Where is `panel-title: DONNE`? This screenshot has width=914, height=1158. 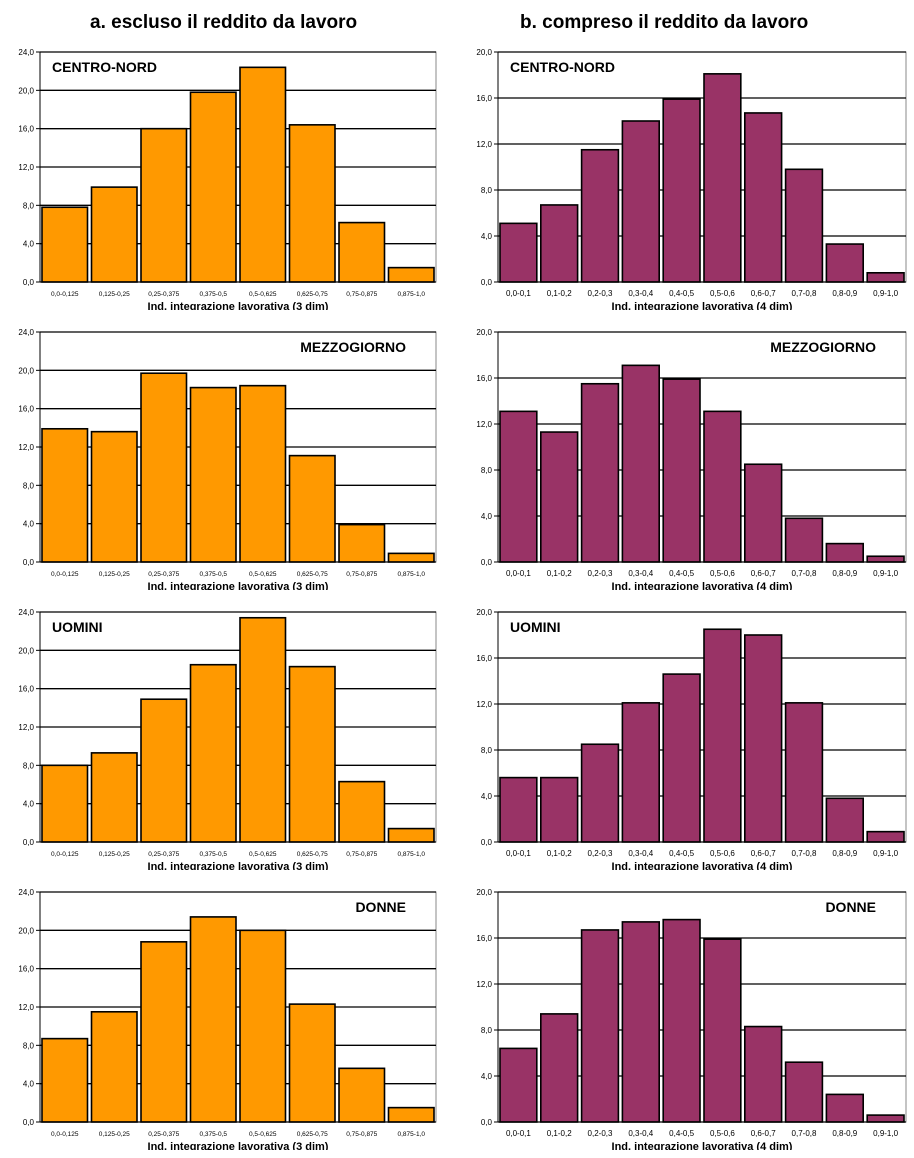 panel-title: DONNE is located at coordinates (850, 907).